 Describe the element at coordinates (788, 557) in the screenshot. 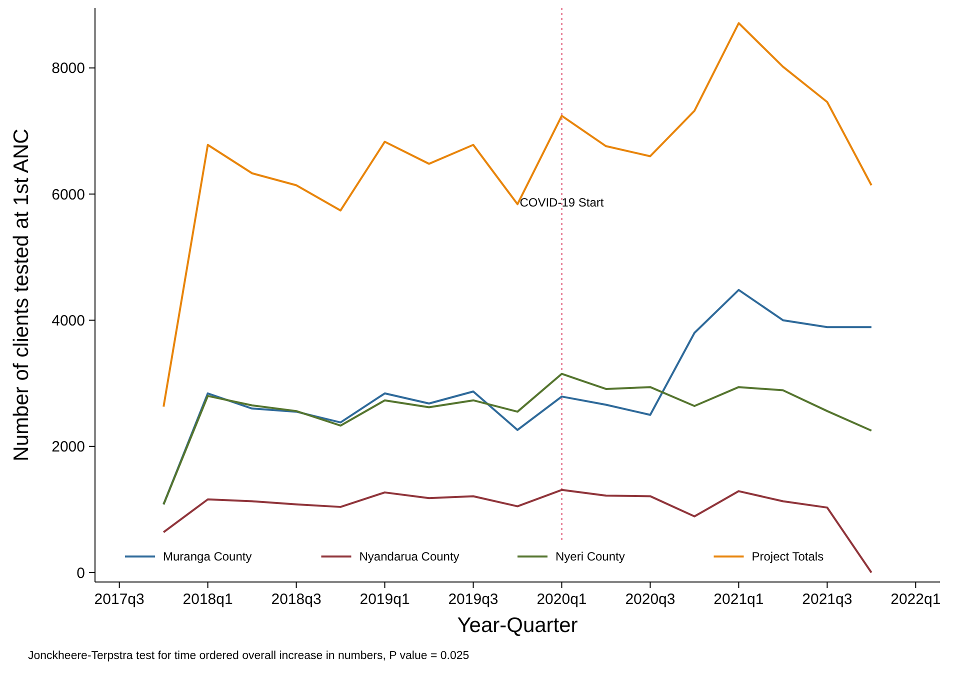

I see `legend-label: Project Totals` at that location.